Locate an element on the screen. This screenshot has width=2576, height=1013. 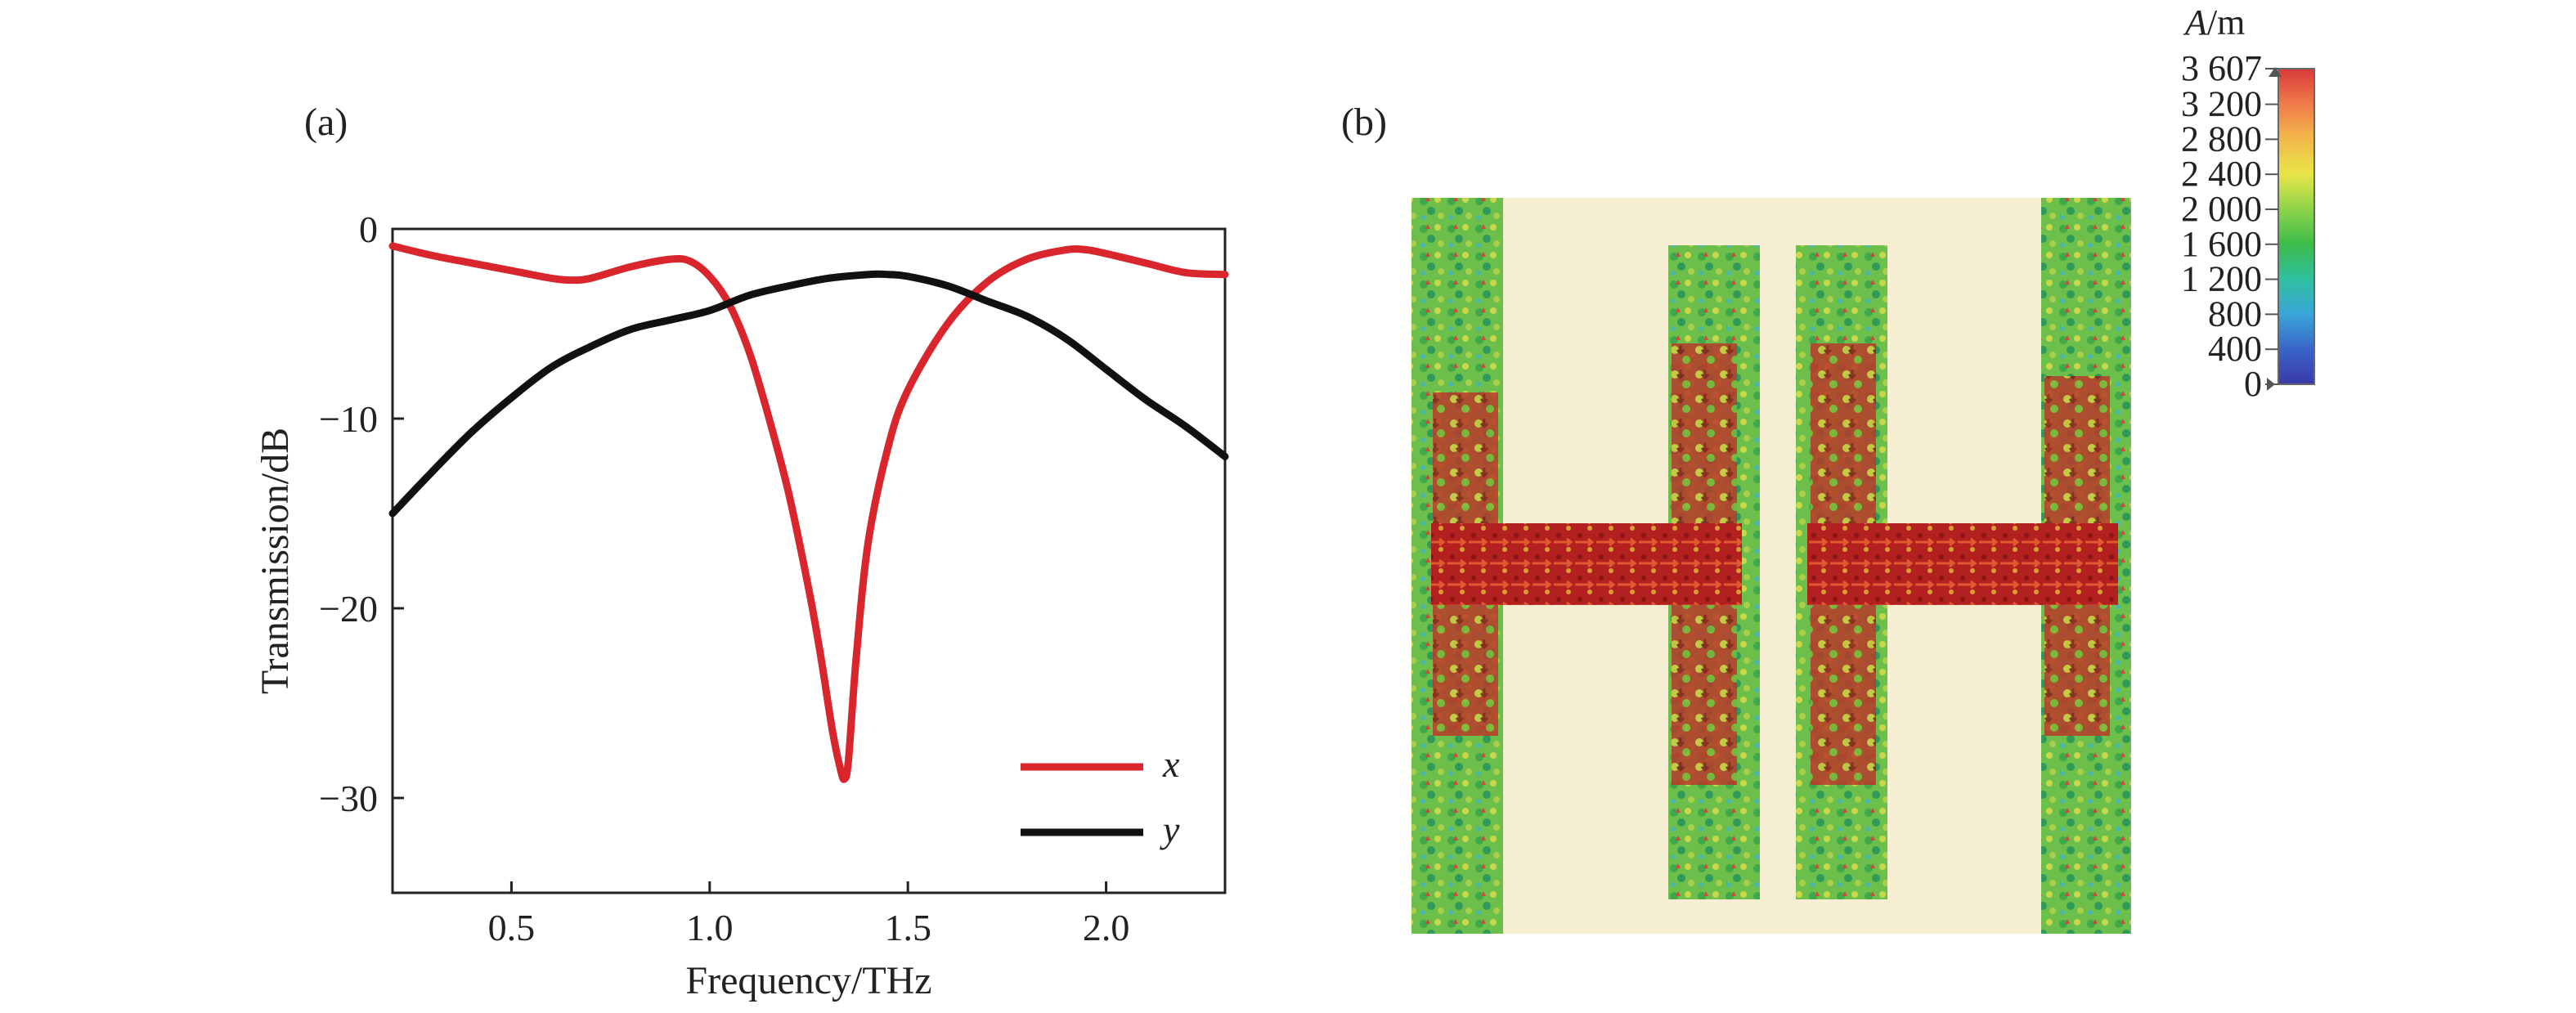
x-tick-label: 0.5 is located at coordinates (512, 928).